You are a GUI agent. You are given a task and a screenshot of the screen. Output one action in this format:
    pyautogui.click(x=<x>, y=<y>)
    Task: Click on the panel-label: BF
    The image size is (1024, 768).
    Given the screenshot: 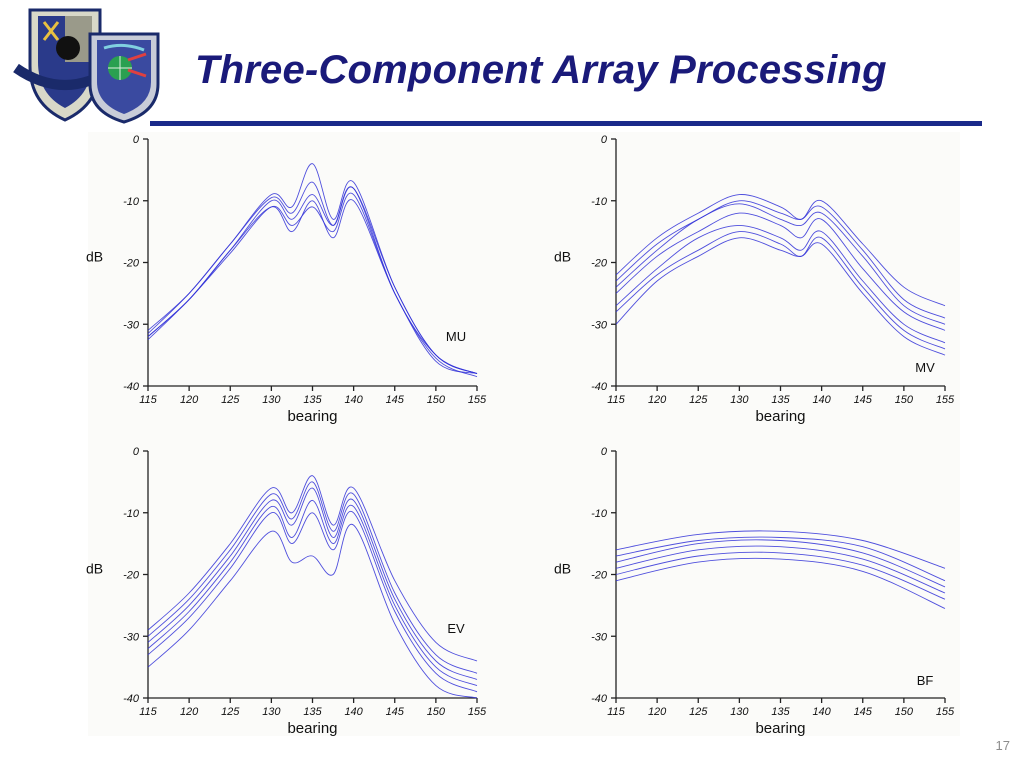 What is the action you would take?
    pyautogui.click(x=925, y=680)
    